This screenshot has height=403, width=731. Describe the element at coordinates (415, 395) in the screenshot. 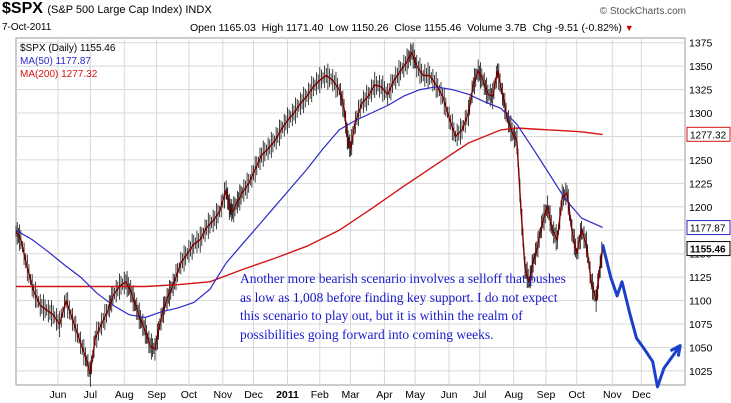

I see `x-tick-label: May` at that location.